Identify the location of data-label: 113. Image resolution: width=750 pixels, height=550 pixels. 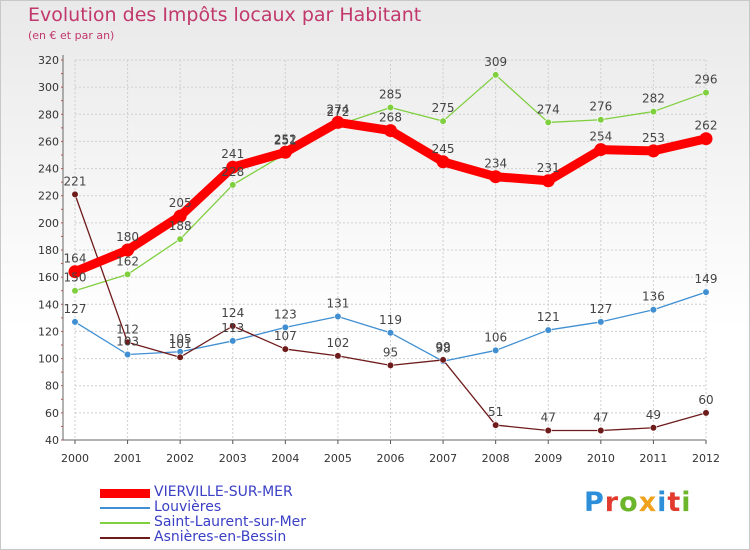
(232, 328).